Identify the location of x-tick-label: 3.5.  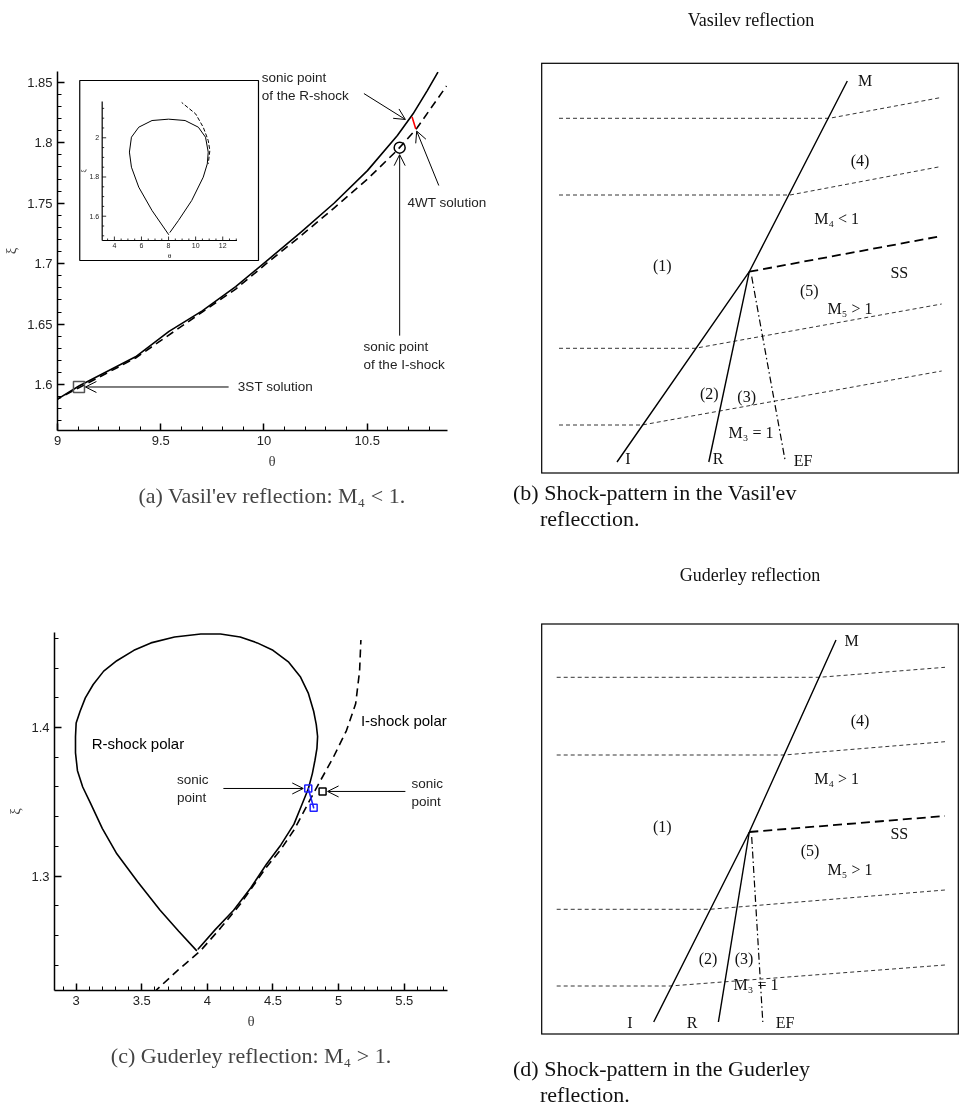
(141, 1000).